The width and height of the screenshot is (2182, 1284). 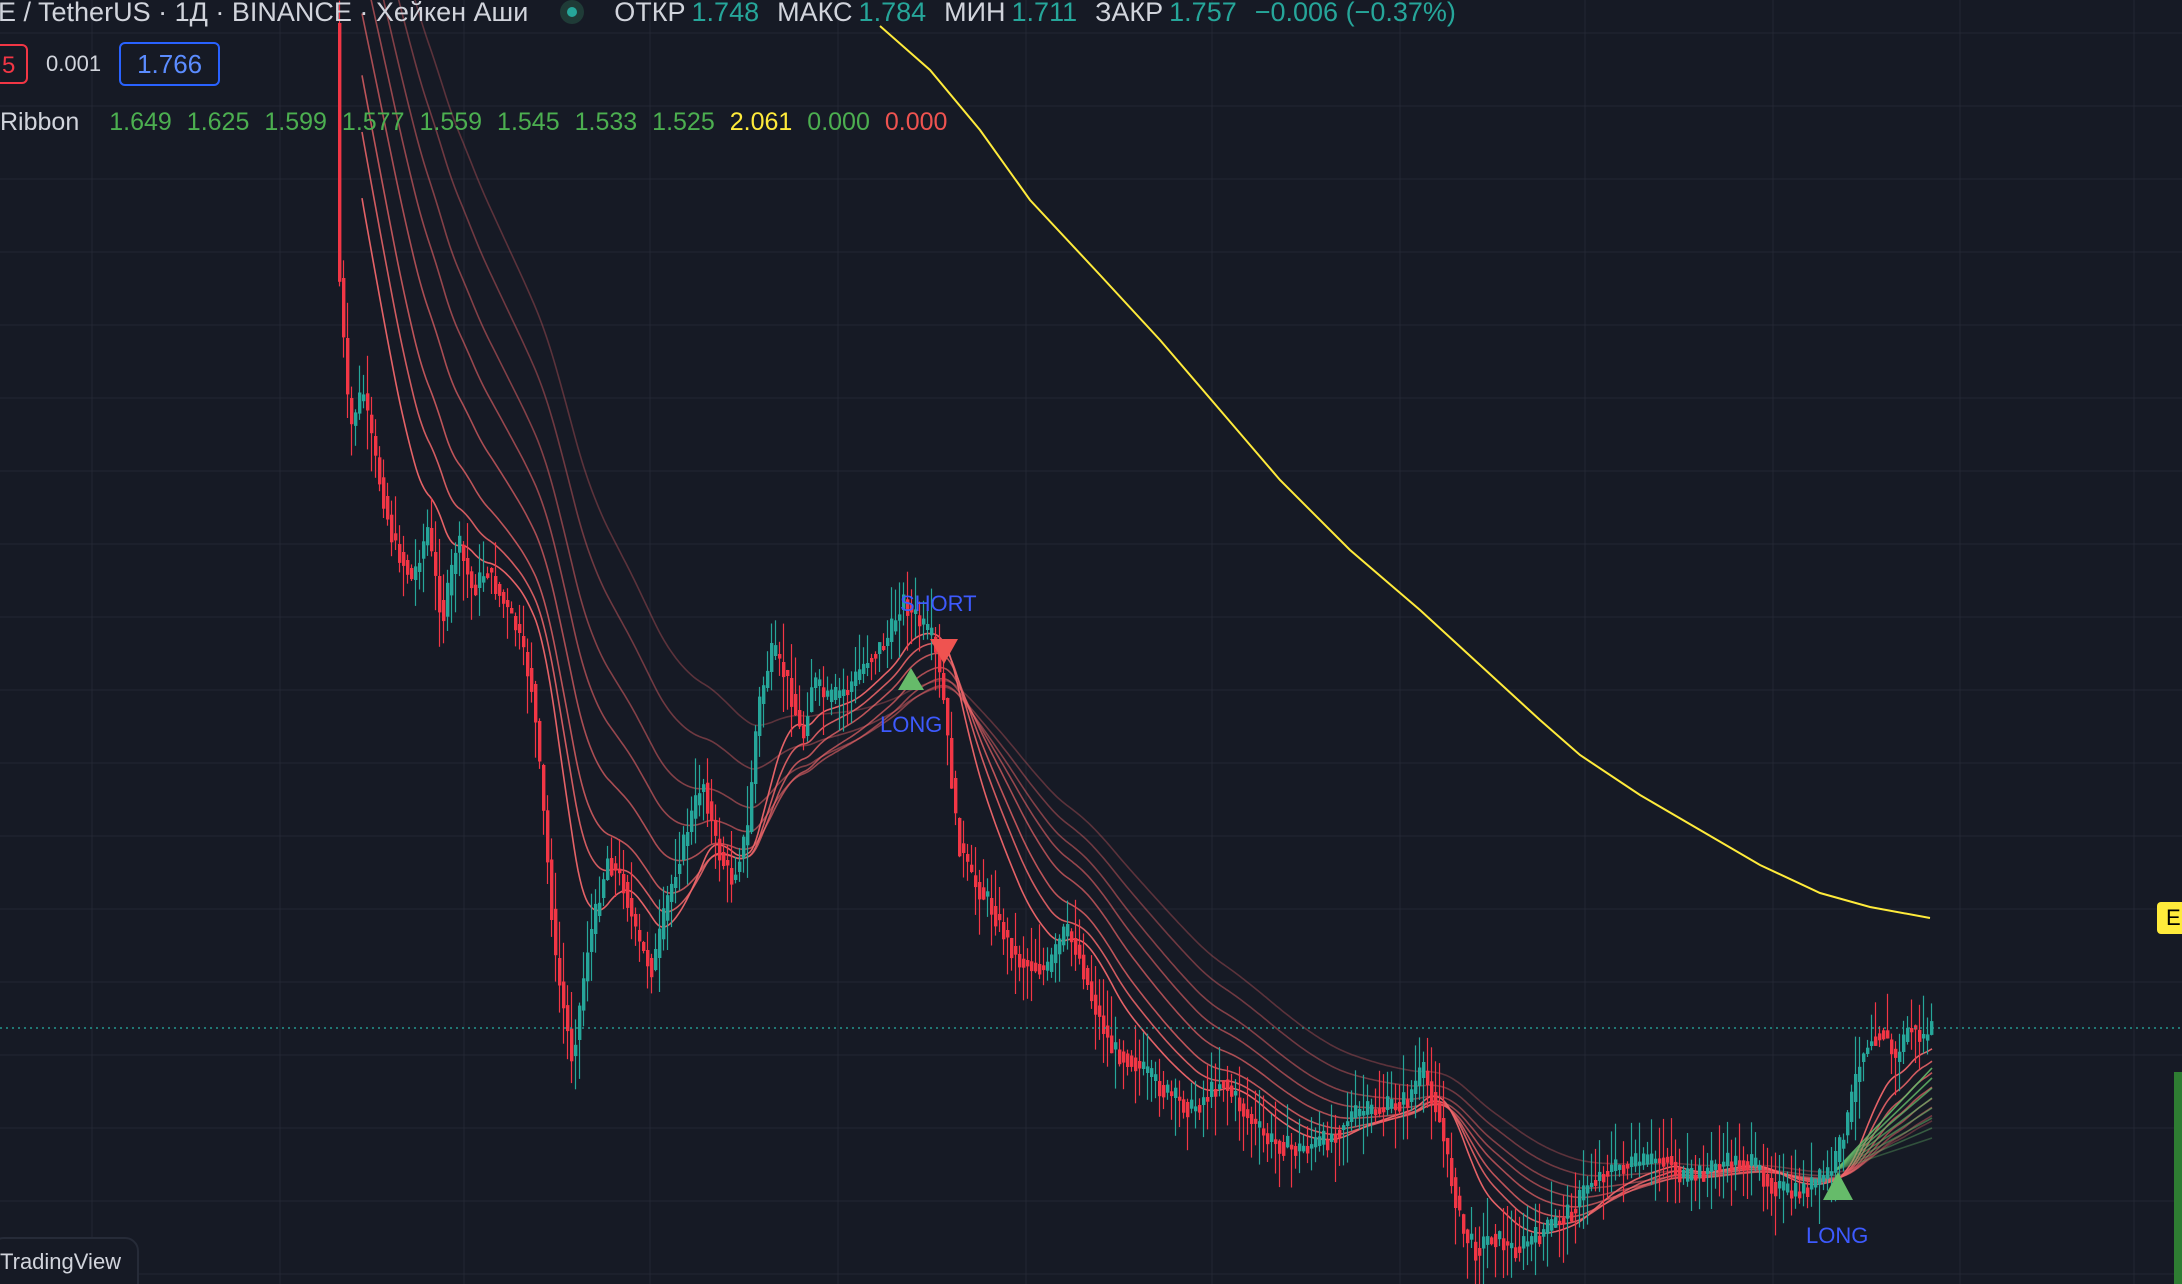 I want to click on volume-profile-bar, so click(x=2178, y=1178).